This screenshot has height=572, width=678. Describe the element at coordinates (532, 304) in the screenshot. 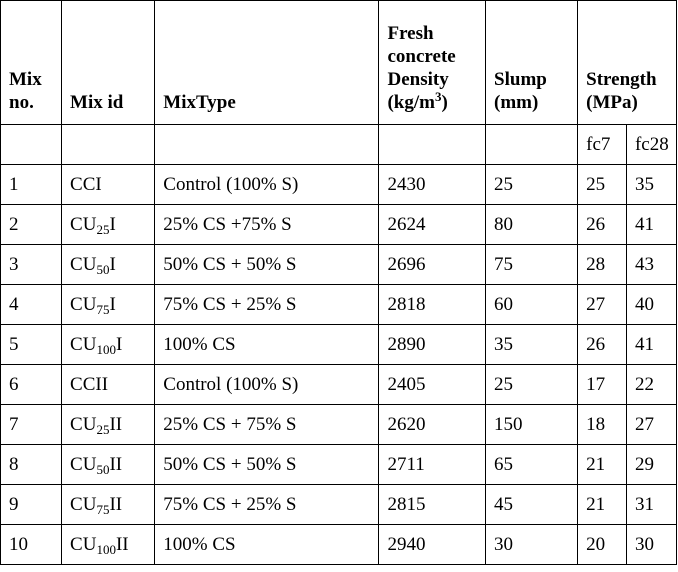

I see `cell-slump: 60` at that location.